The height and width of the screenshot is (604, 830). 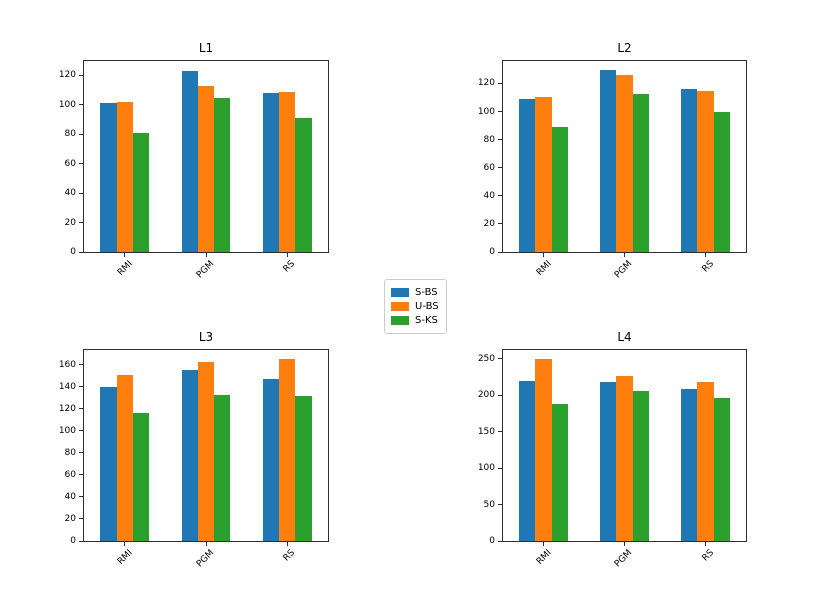 What do you see at coordinates (486, 358) in the screenshot?
I see `y-tick-label: 250` at bounding box center [486, 358].